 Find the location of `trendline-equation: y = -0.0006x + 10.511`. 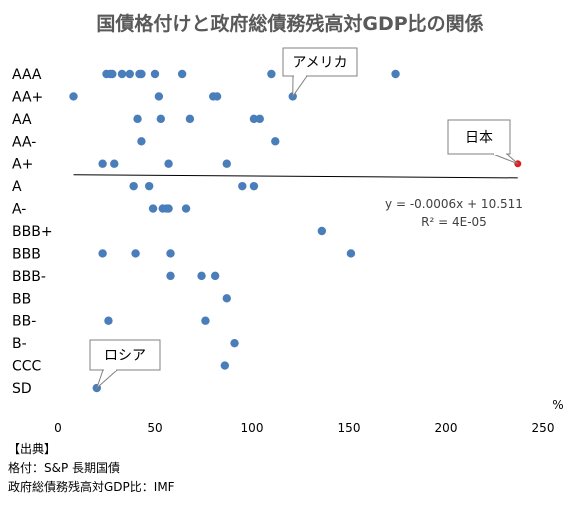

trendline-equation: y = -0.0006x + 10.511 is located at coordinates (454, 204).